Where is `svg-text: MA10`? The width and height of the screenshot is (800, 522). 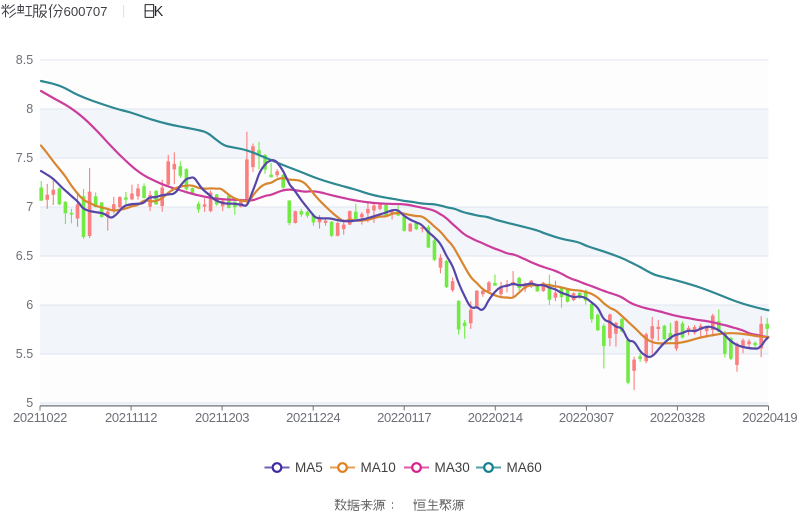
svg-text: MA10 is located at coordinates (378, 467).